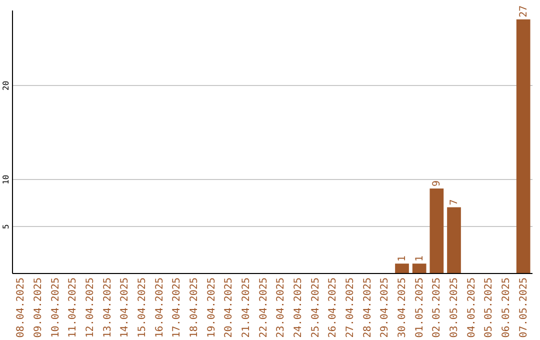 The width and height of the screenshot is (540, 340). Describe the element at coordinates (160, 308) in the screenshot. I see `x-tick-label: 16.04.2025` at that location.